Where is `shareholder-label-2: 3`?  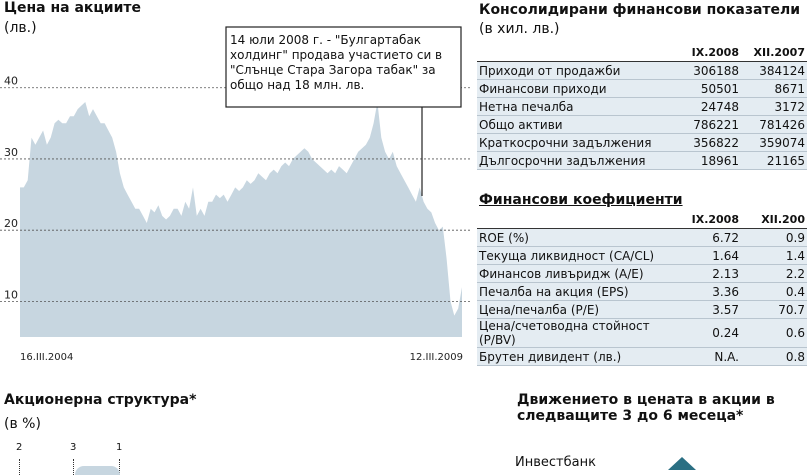 shareholder-label-2: 3 is located at coordinates (73, 447).